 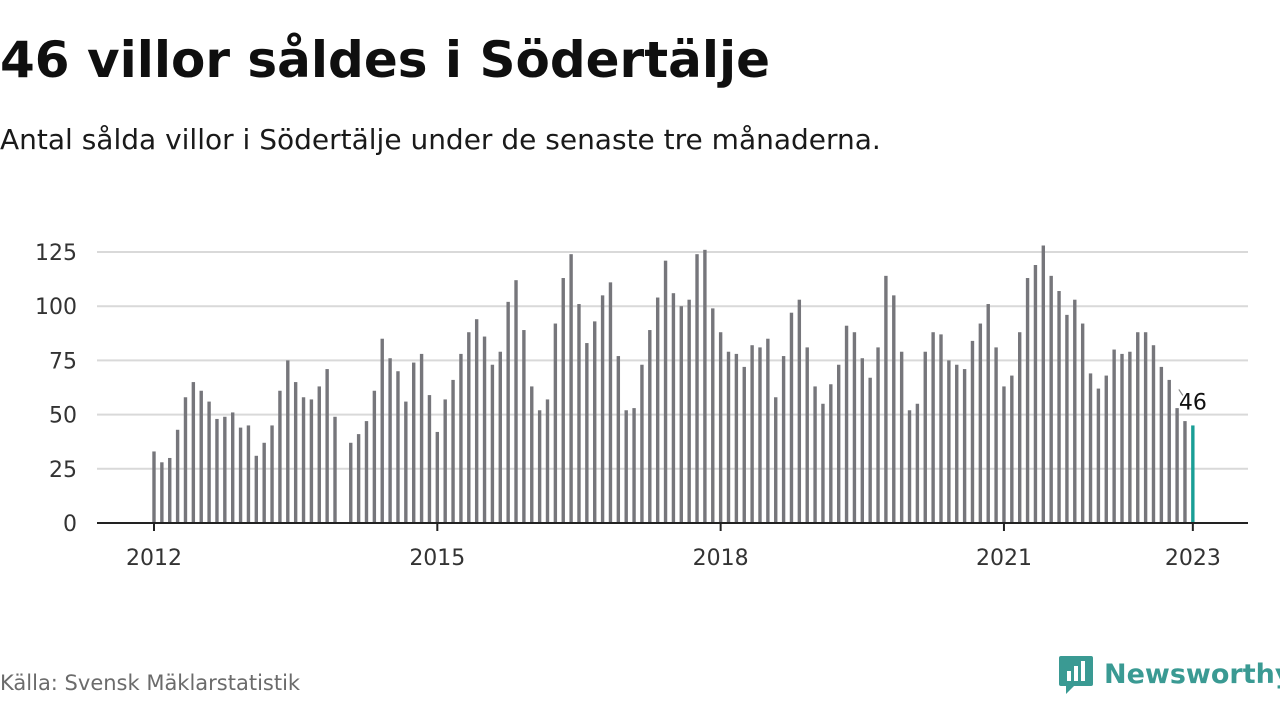 What do you see at coordinates (56, 307) in the screenshot?
I see `y-tick-label: 100` at bounding box center [56, 307].